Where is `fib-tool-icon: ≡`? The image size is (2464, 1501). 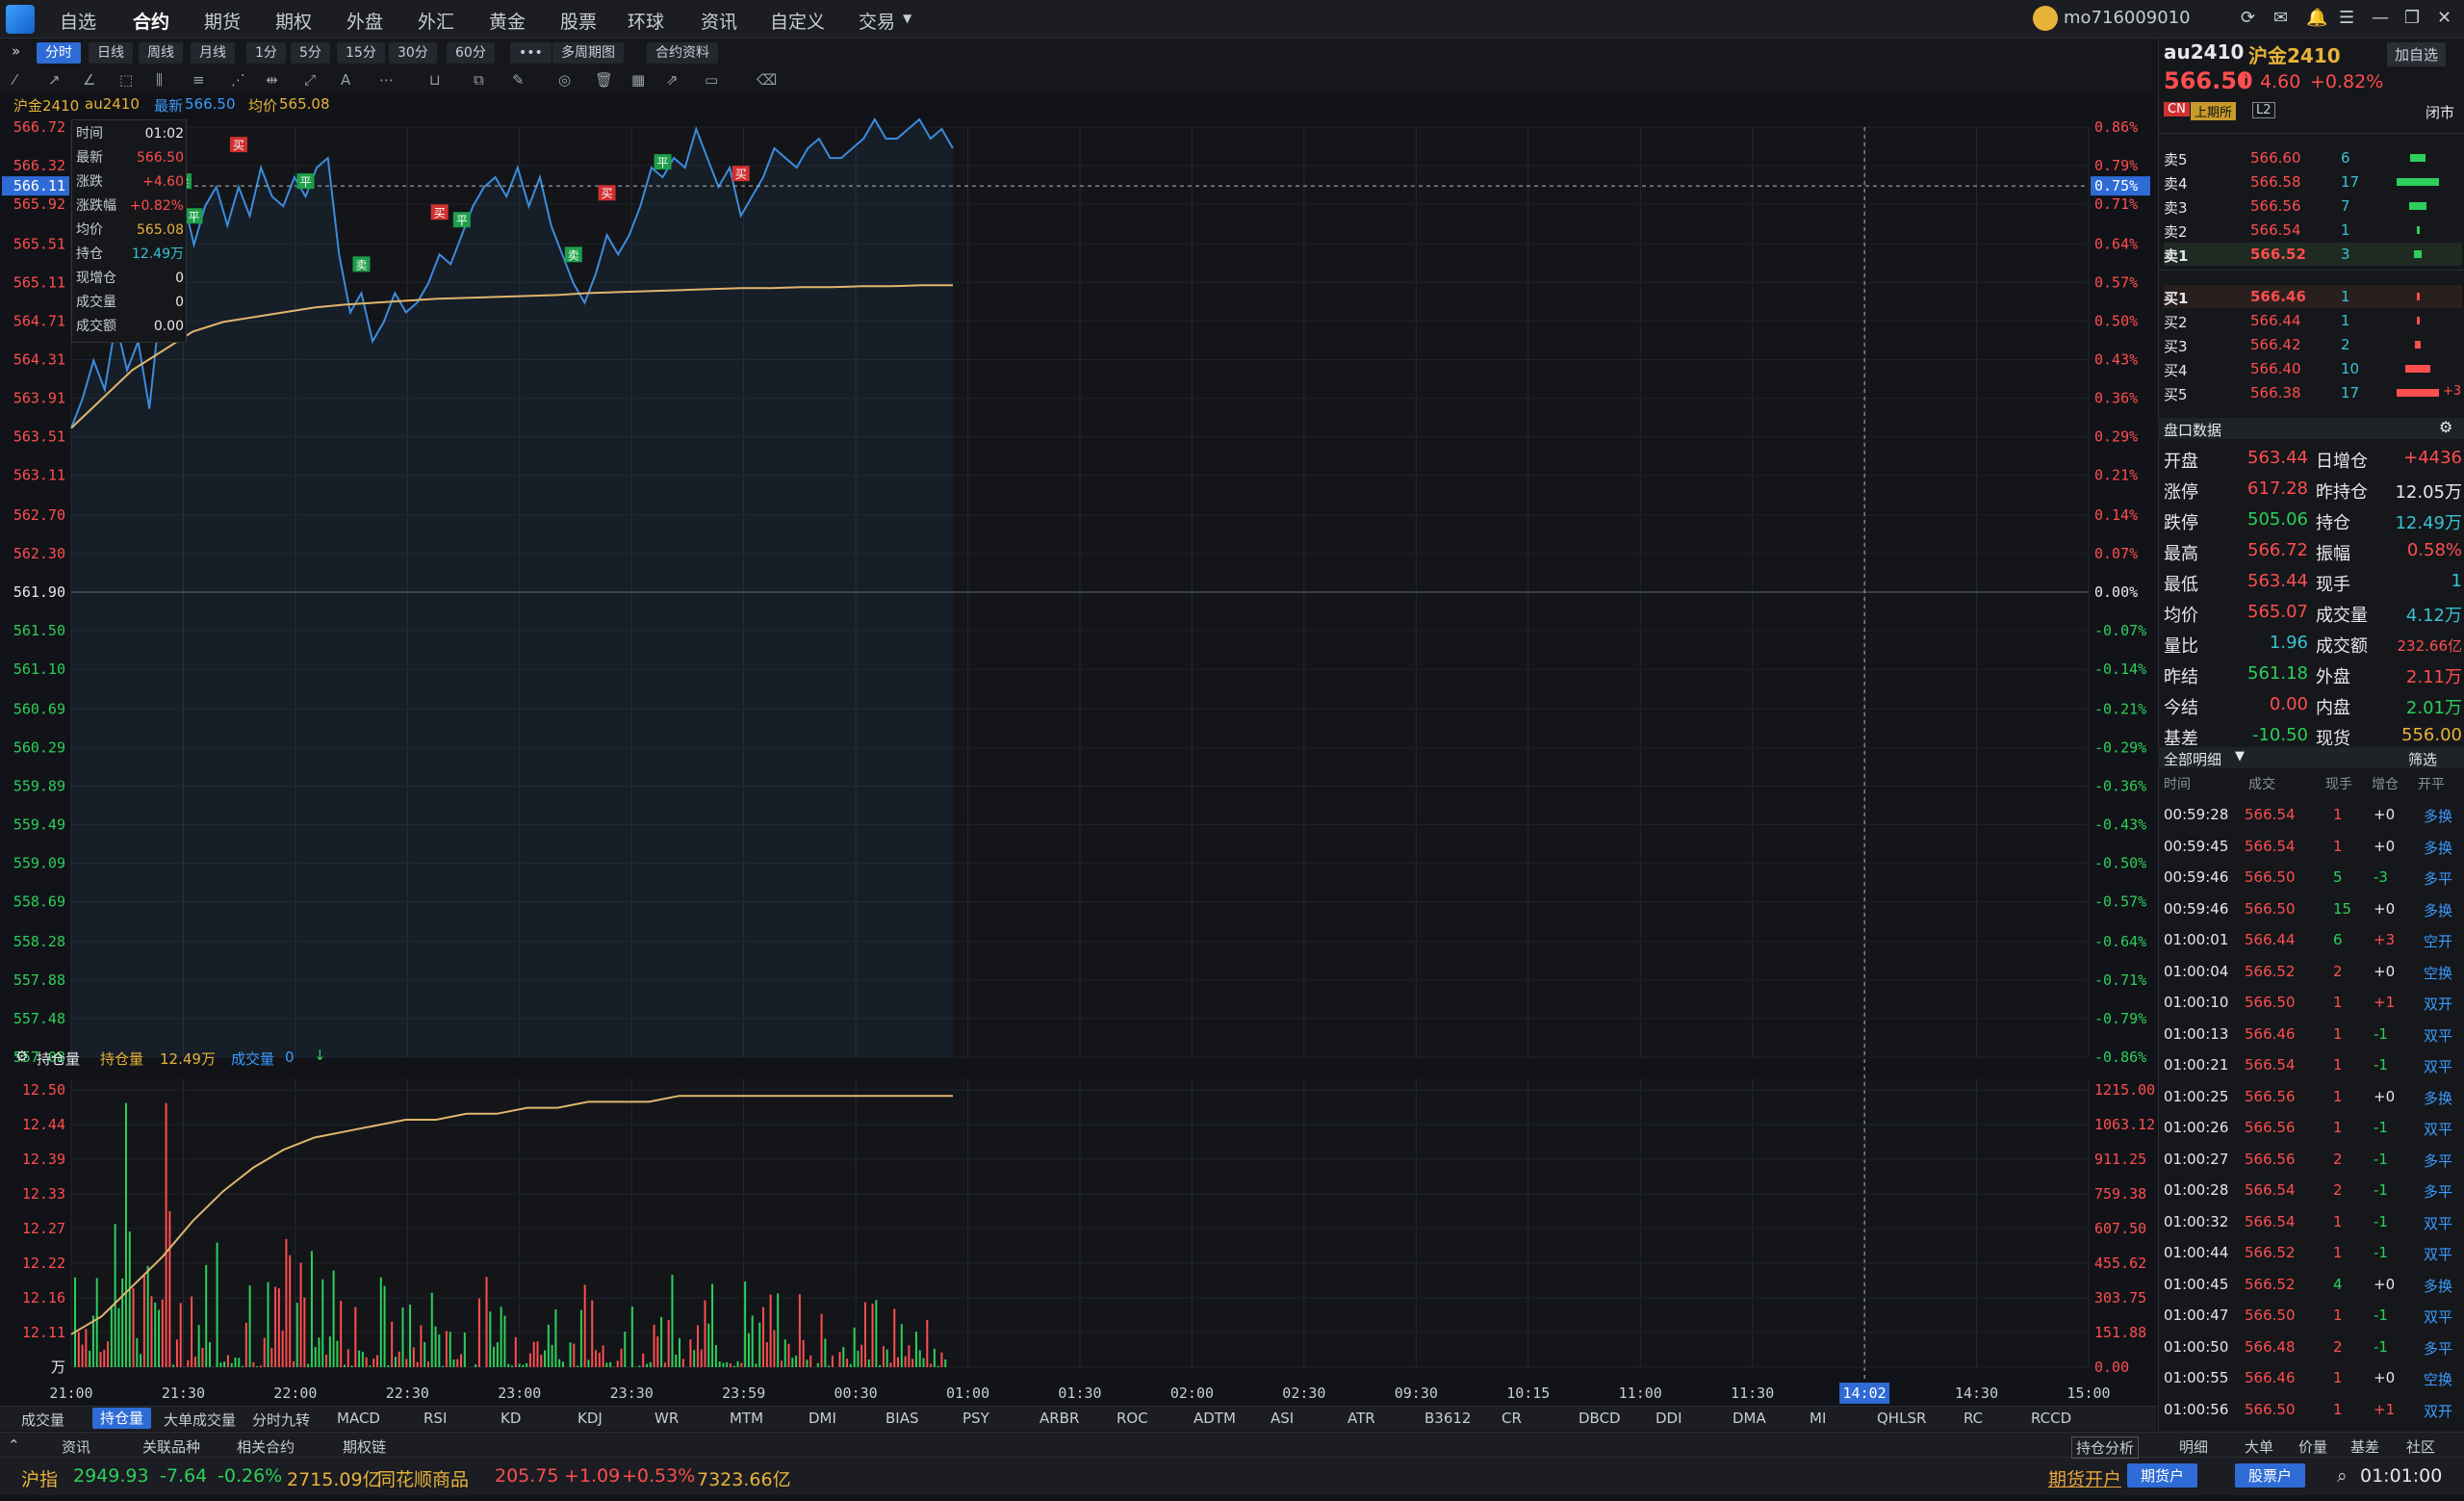
fib-tool-icon: ≡ is located at coordinates (198, 80).